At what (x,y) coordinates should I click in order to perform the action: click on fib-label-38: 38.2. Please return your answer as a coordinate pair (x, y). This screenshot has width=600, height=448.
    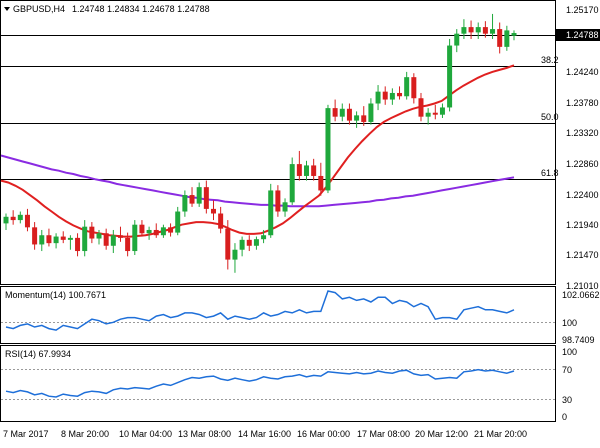
    Looking at the image, I should click on (550, 60).